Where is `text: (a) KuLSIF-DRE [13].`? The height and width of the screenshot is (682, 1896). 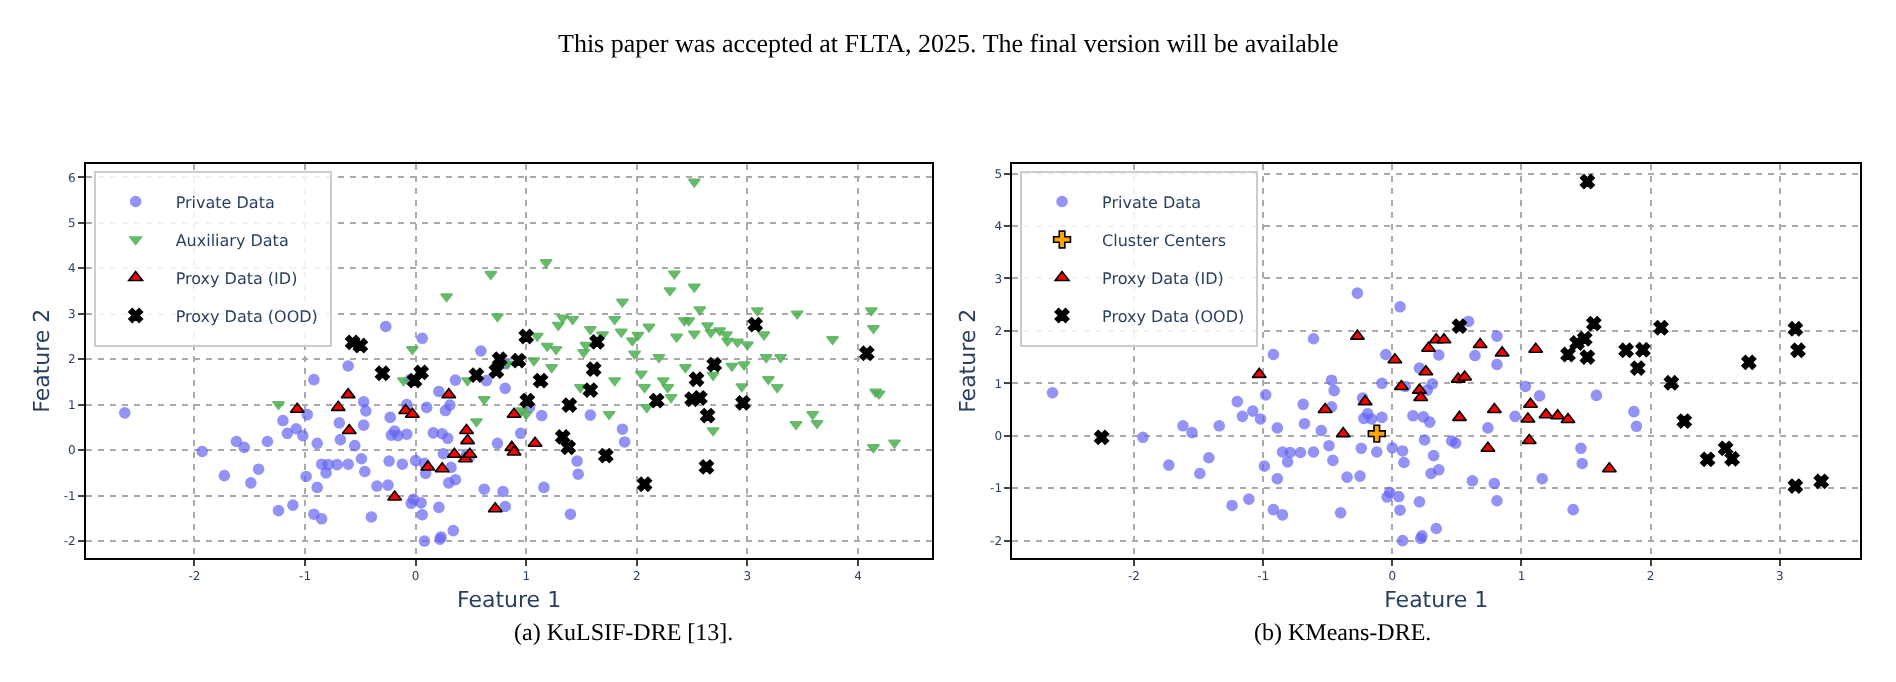 text: (a) KuLSIF-DRE [13]. is located at coordinates (624, 632).